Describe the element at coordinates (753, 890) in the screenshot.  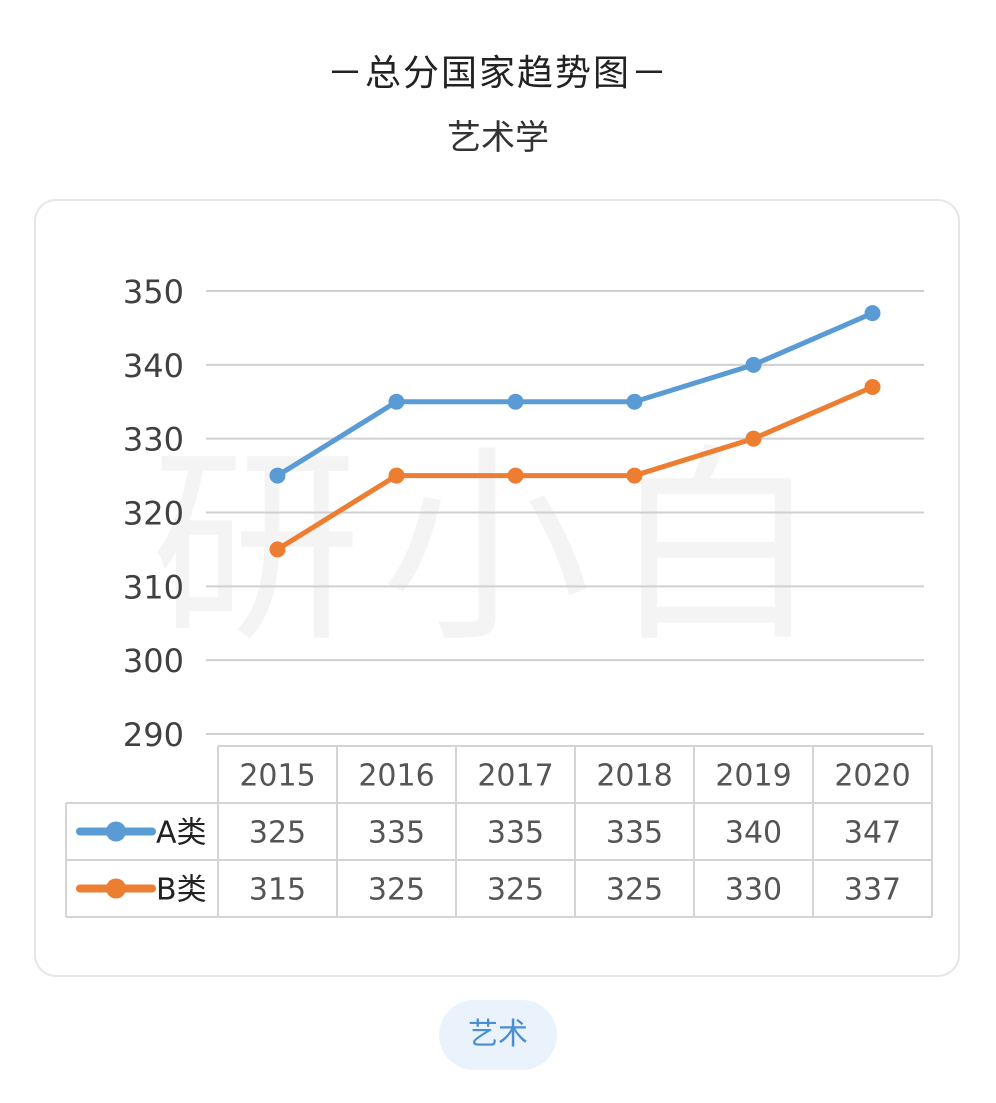
I see `data-label-1-4: 330` at that location.